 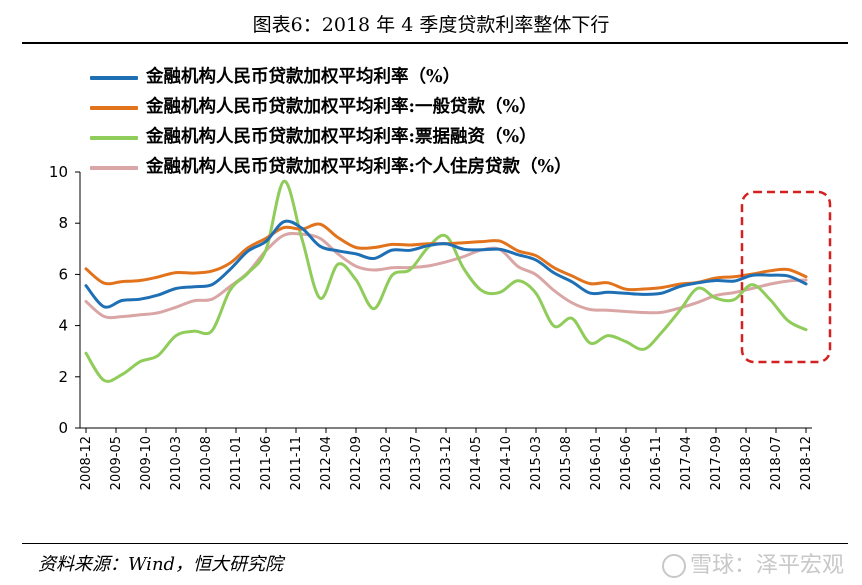 What do you see at coordinates (63, 326) in the screenshot?
I see `y-tick-label: 4` at bounding box center [63, 326].